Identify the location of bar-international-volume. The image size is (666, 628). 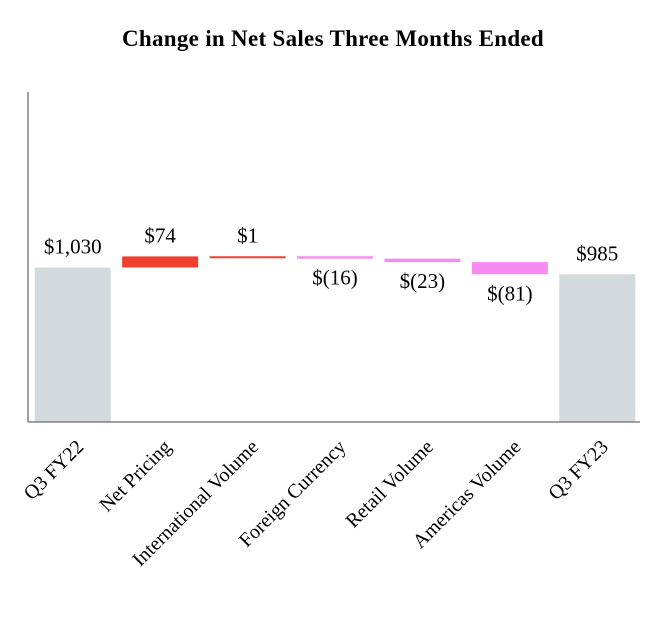
(247, 257).